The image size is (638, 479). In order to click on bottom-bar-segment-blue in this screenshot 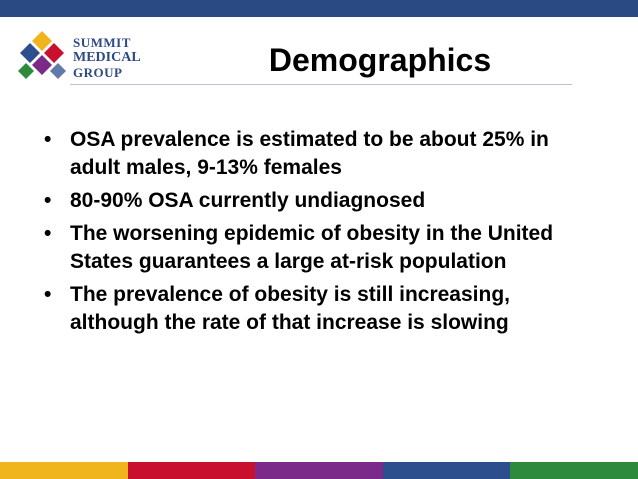, I will do `click(446, 470)`.